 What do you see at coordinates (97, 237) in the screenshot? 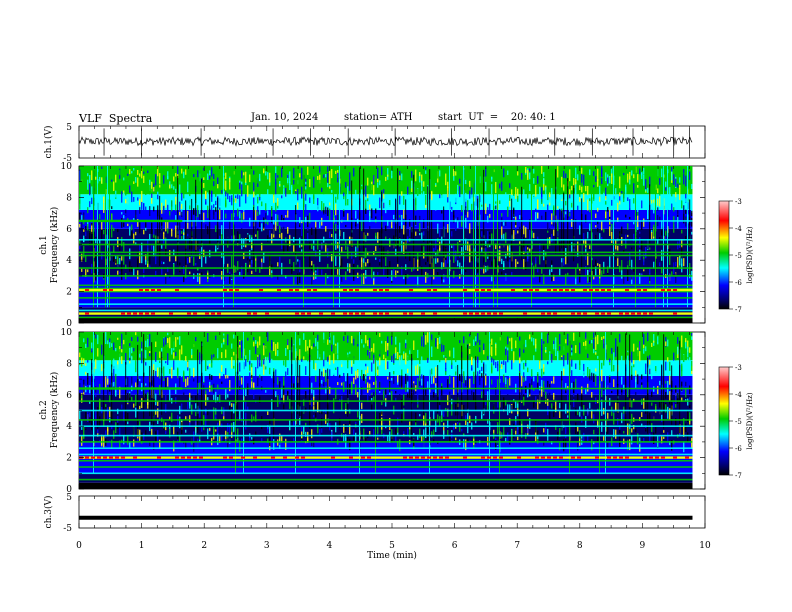
I see `spectrogram-spike` at bounding box center [97, 237].